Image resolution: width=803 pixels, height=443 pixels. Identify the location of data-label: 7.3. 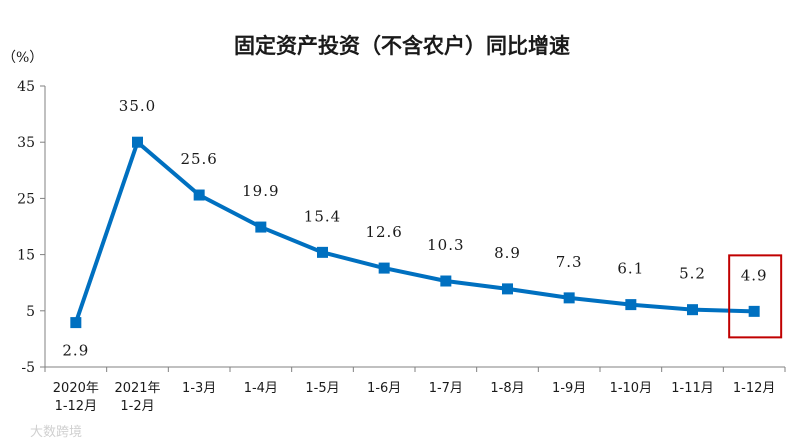
(569, 262).